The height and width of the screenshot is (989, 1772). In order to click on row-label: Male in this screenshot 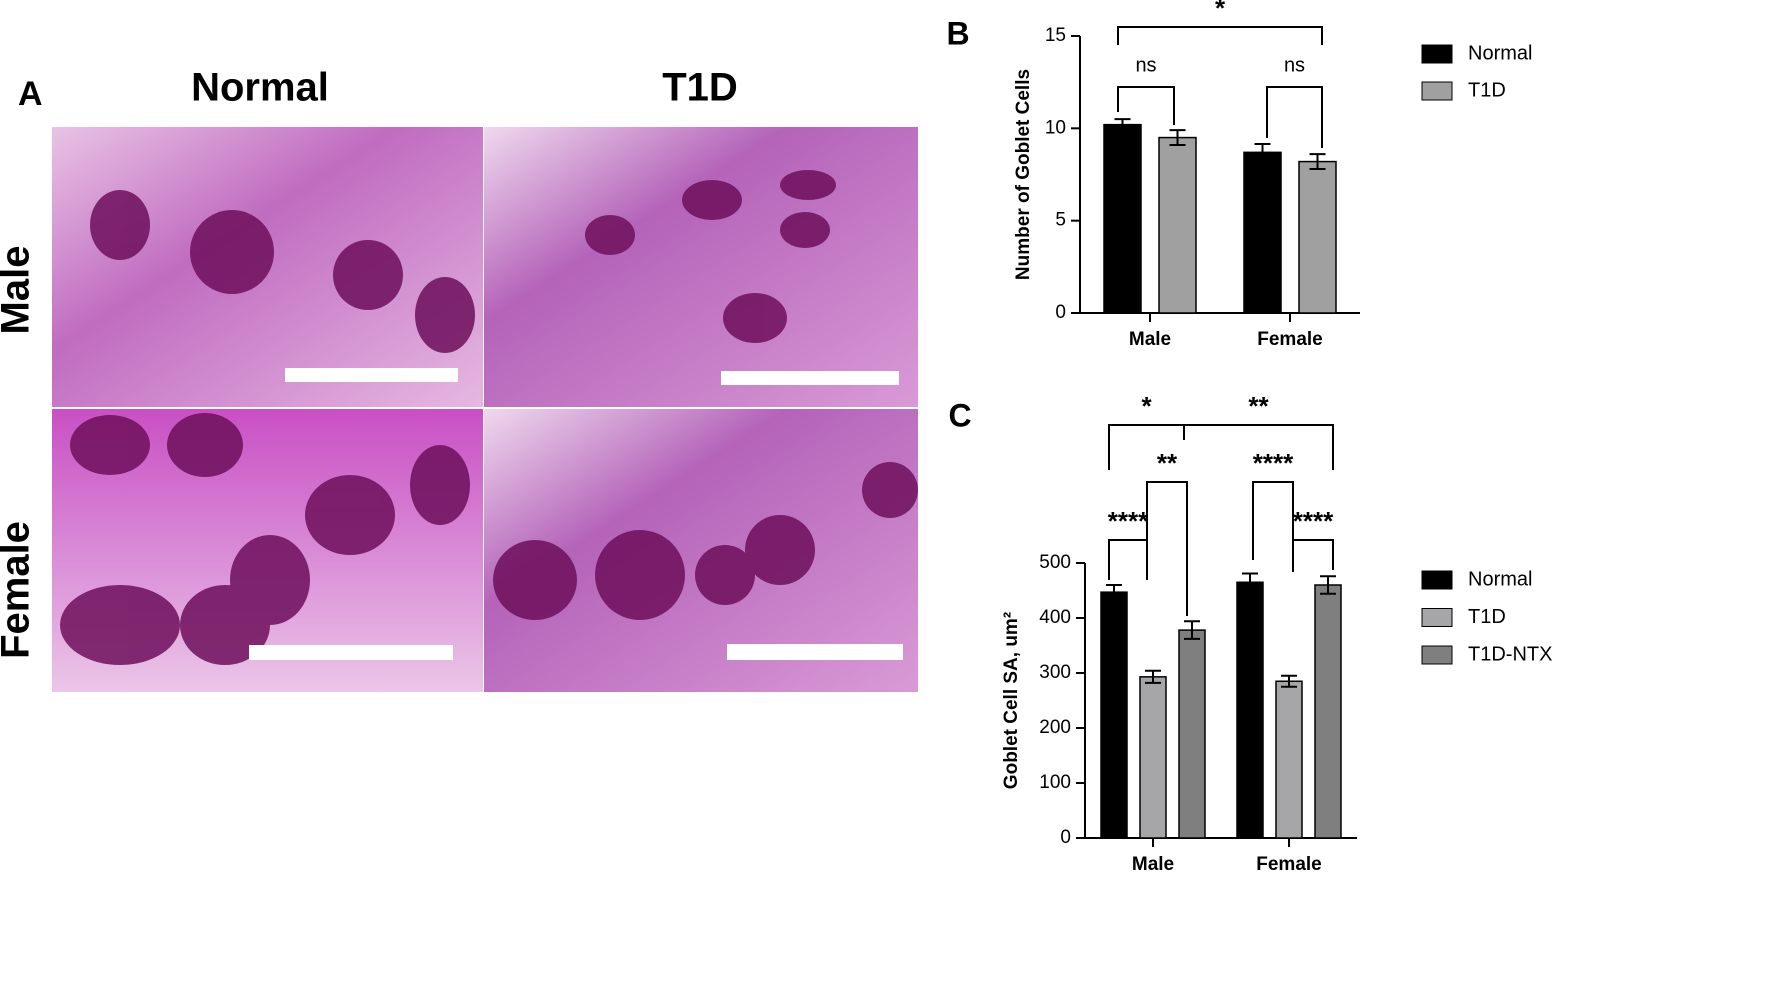, I will do `click(19, 290)`.